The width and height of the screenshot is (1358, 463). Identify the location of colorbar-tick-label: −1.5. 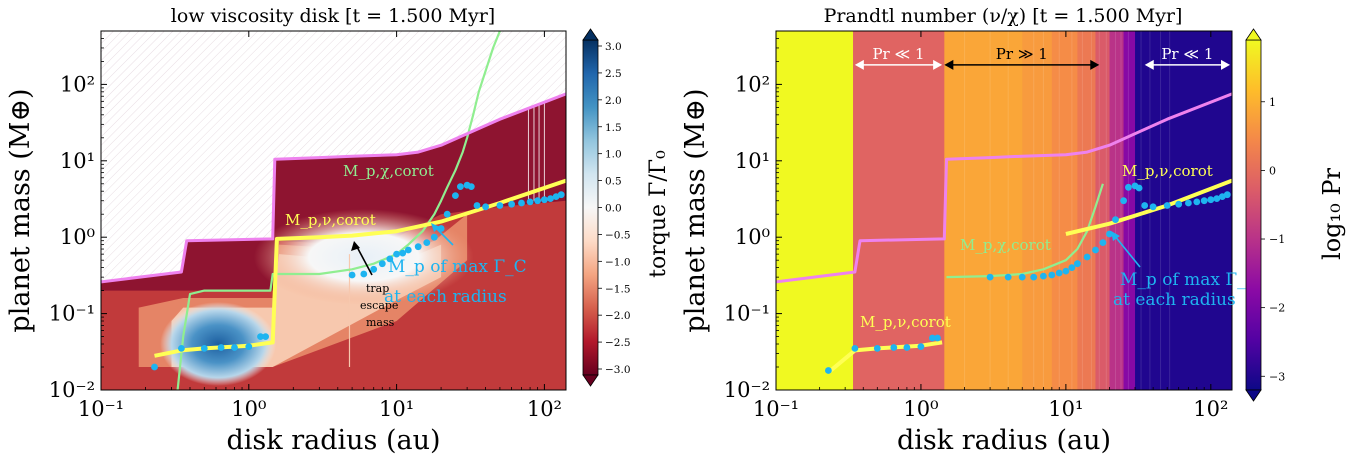
(618, 289).